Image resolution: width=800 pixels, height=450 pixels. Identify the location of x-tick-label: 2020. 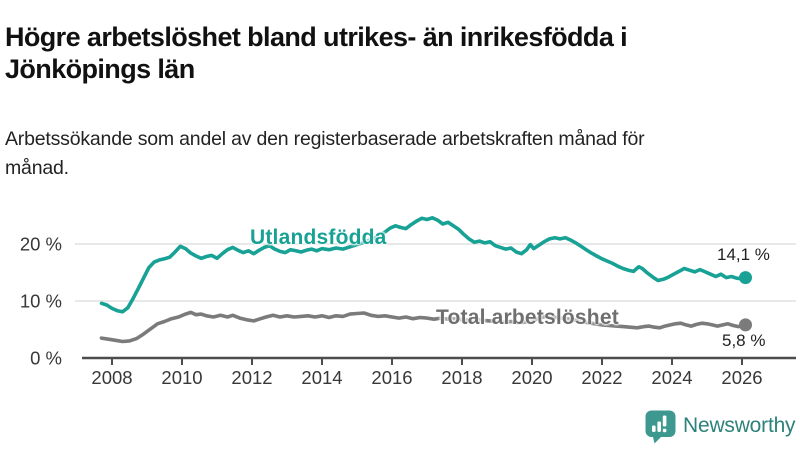
(531, 377).